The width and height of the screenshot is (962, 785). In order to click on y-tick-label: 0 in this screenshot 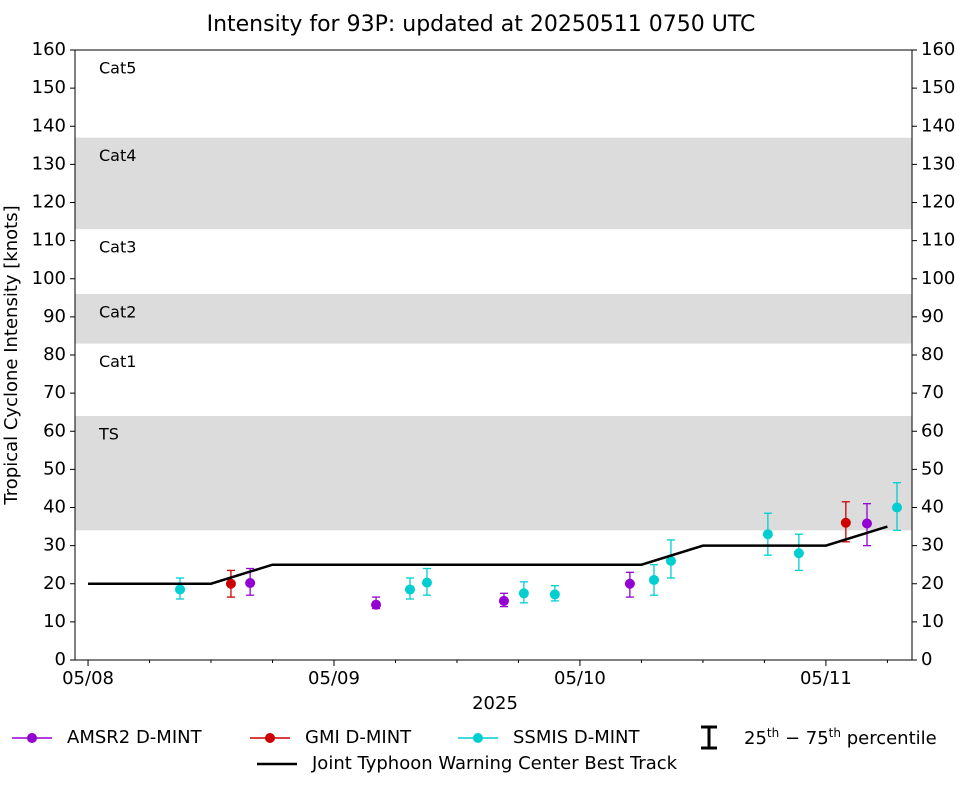, I will do `click(60, 659)`.